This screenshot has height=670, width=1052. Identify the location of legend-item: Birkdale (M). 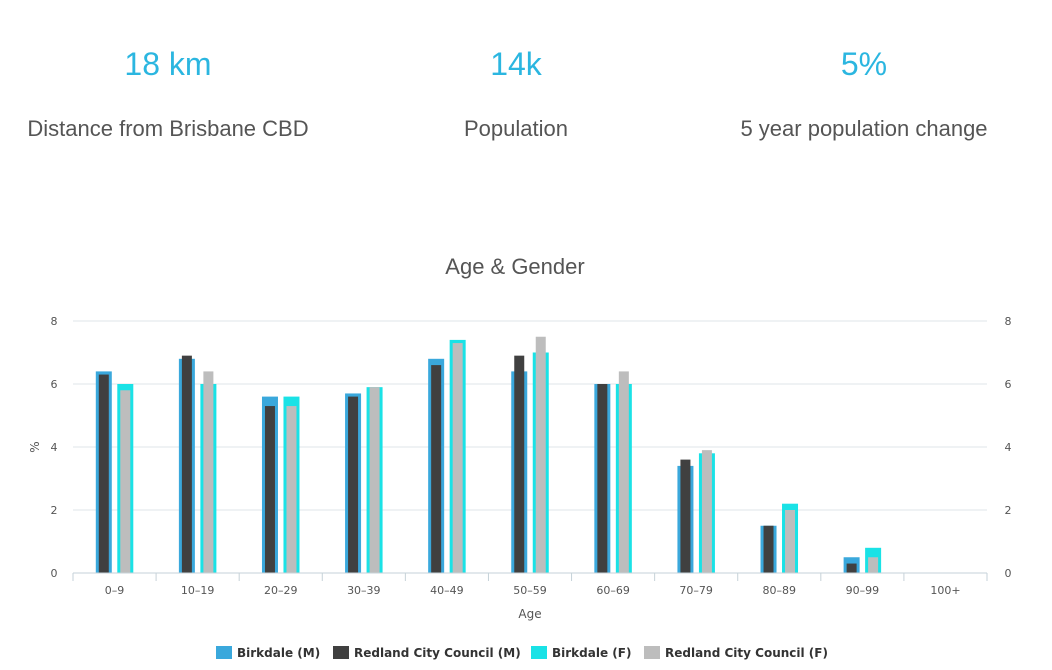
(268, 653).